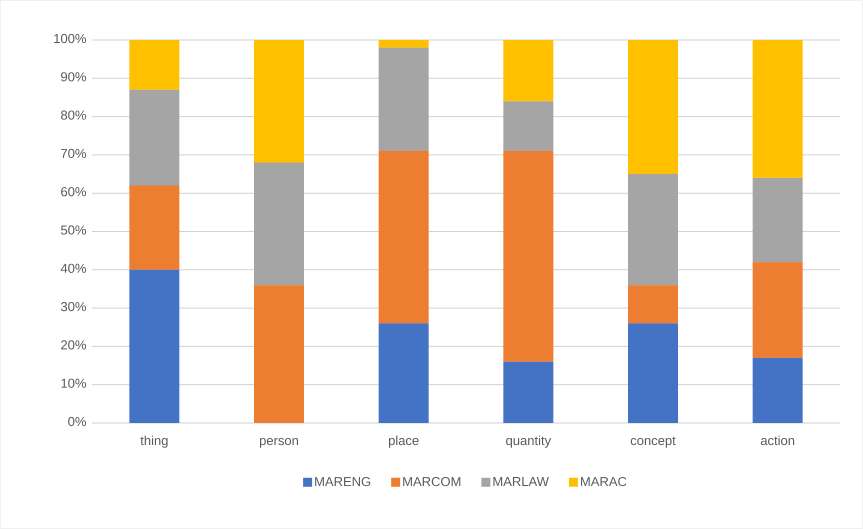 The image size is (863, 529). I want to click on y-tick-label: 10%, so click(73, 383).